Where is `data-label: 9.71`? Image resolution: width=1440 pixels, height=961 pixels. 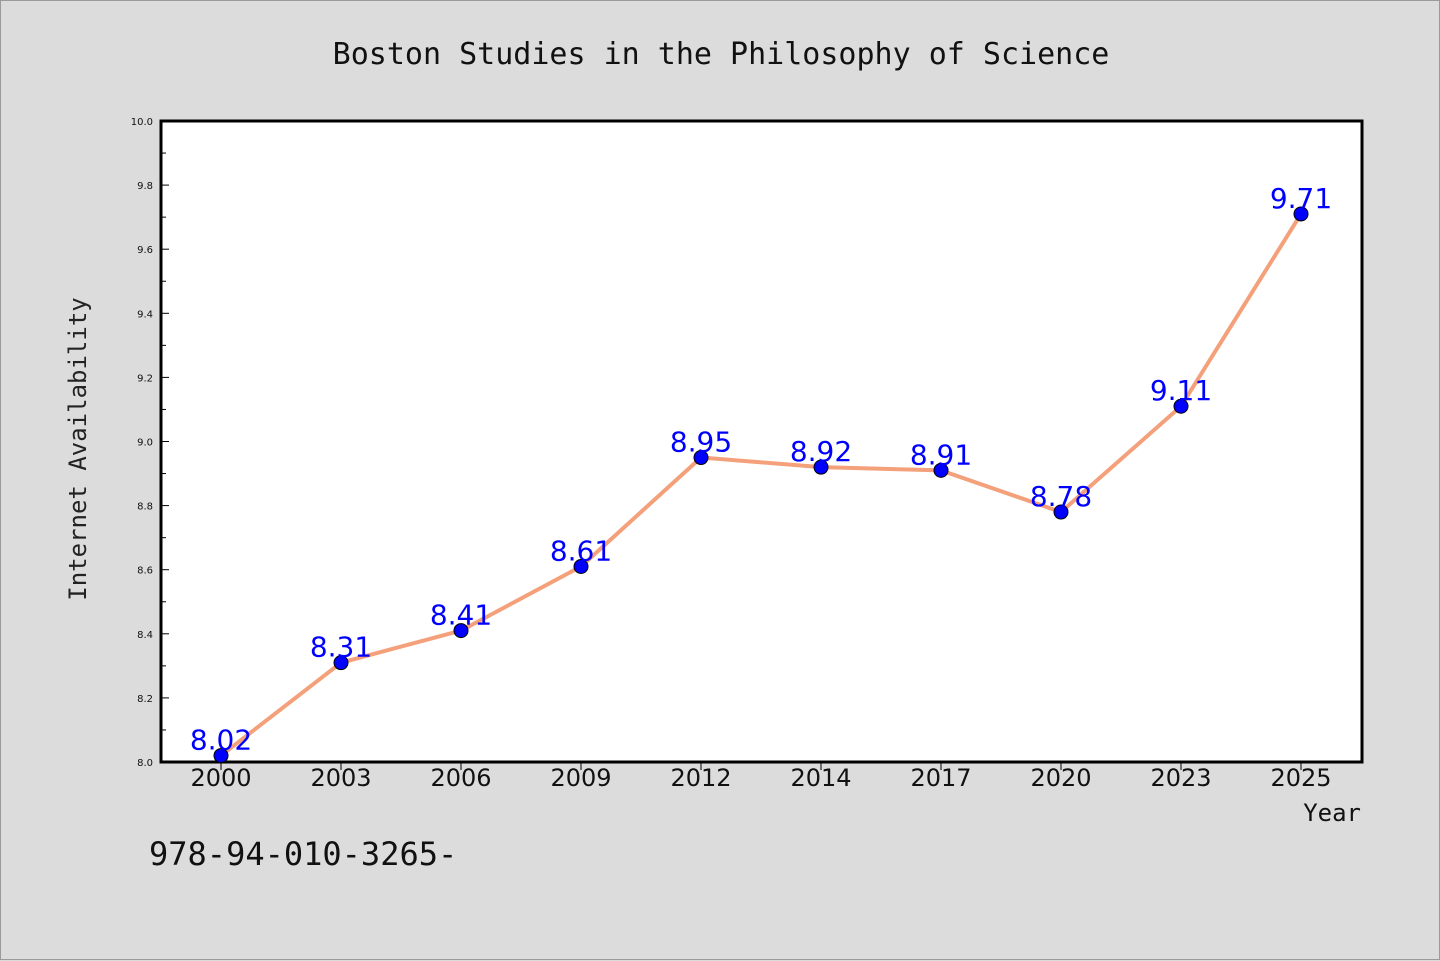
data-label: 9.71 is located at coordinates (1301, 198).